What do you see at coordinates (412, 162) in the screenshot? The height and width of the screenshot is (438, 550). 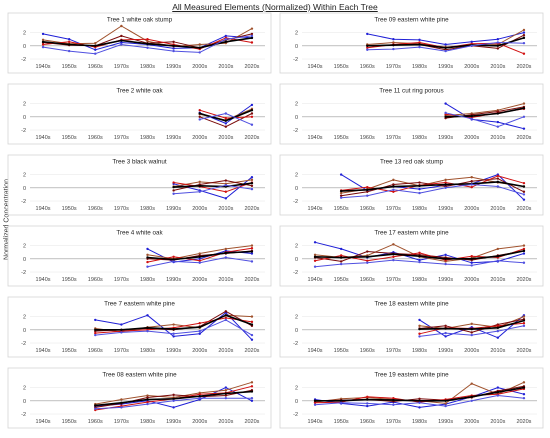 I see `panel-title: Tree 13 red oak stump` at bounding box center [412, 162].